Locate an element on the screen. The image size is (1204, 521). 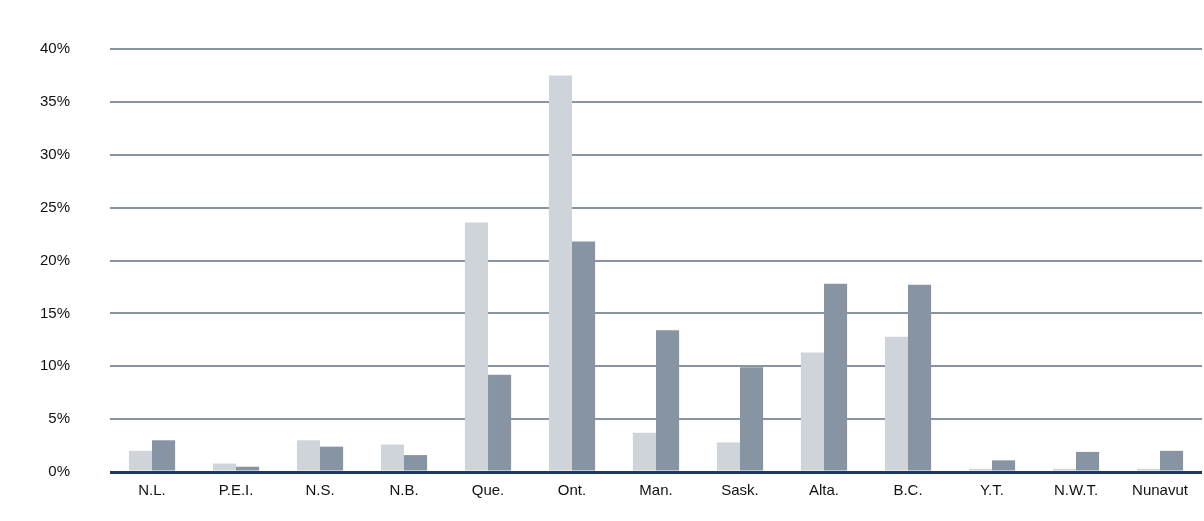
x-tick-label: Nunavut is located at coordinates (1160, 490).